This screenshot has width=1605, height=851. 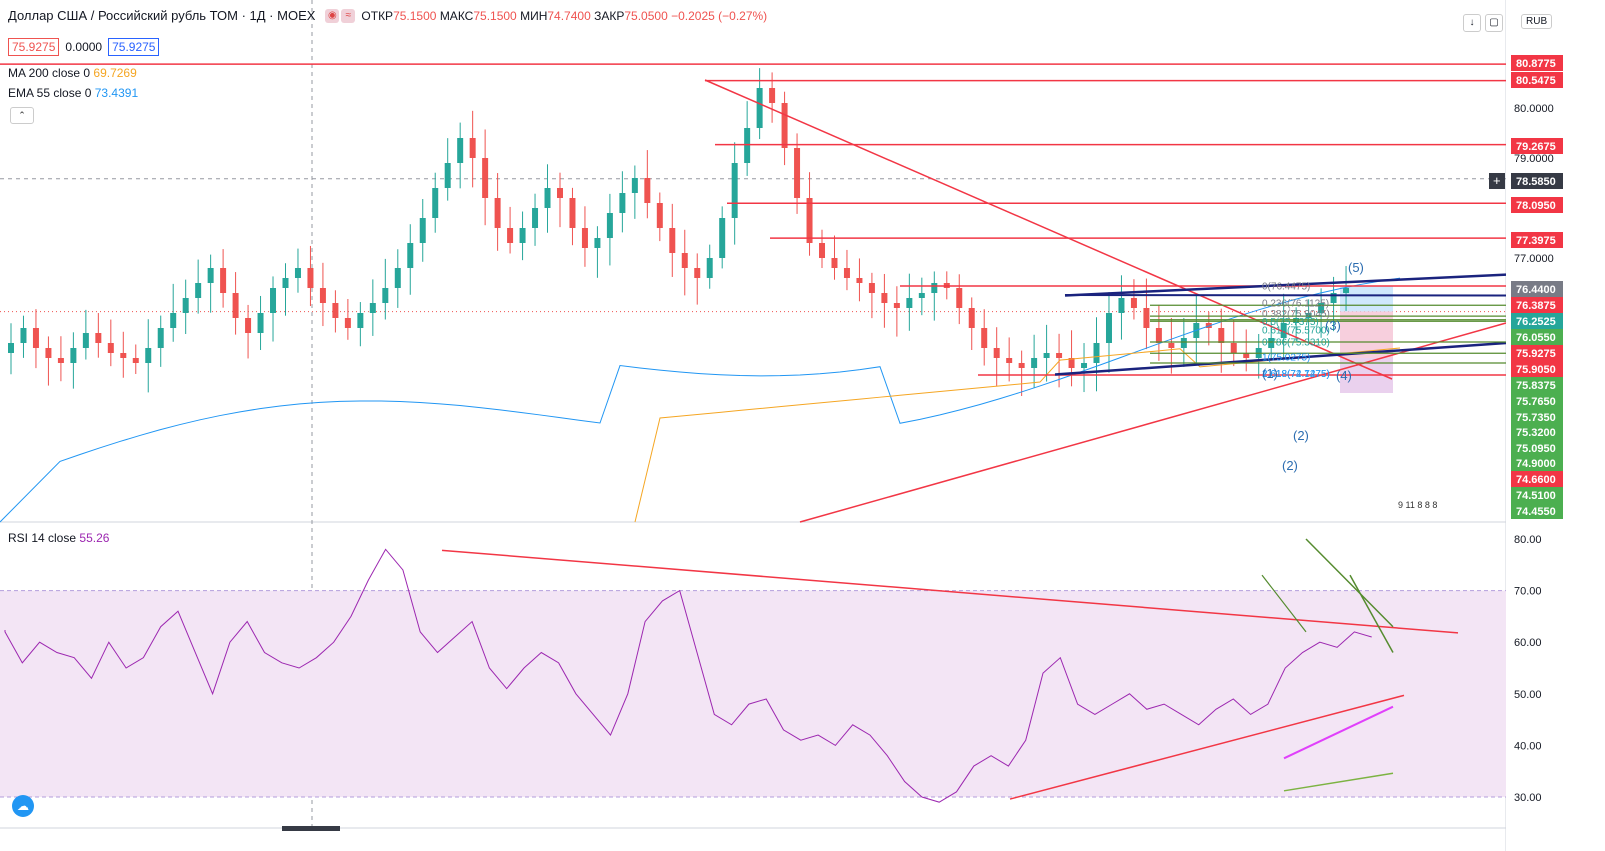 What do you see at coordinates (1528, 746) in the screenshot?
I see `rsi-tick-label: 40.00` at bounding box center [1528, 746].